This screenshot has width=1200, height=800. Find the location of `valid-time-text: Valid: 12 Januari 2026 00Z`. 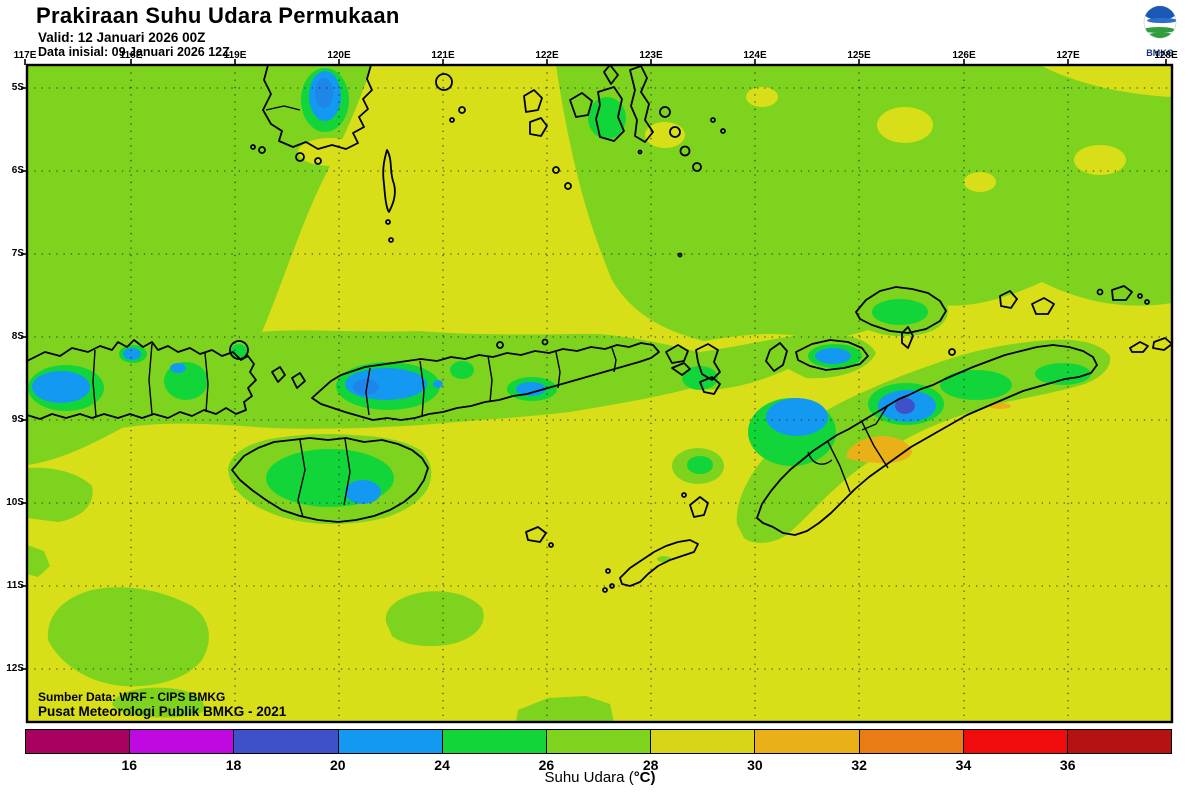

valid-time-text: Valid: 12 Januari 2026 00Z is located at coordinates (122, 37).